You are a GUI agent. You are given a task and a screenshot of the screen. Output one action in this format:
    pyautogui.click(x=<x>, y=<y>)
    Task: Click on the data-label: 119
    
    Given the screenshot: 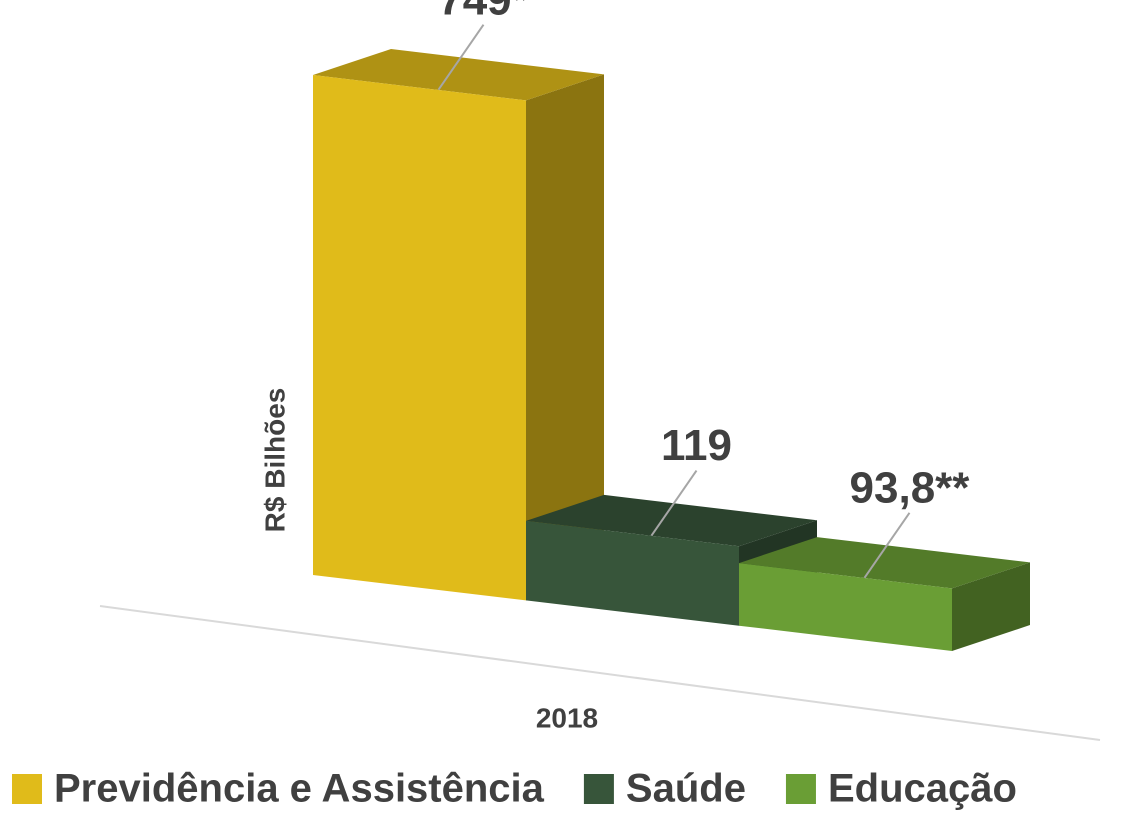 What is the action you would take?
    pyautogui.click(x=696, y=445)
    